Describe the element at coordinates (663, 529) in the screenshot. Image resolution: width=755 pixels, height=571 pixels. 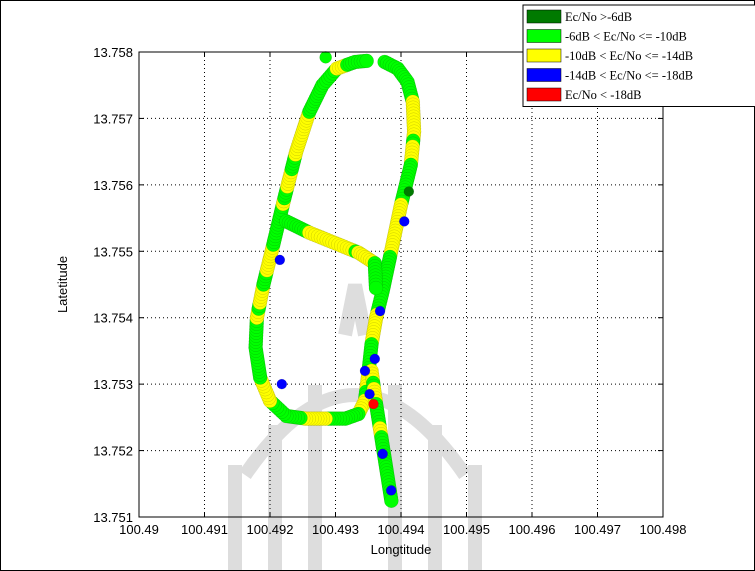
I see `x-tick-label: 100.498` at that location.